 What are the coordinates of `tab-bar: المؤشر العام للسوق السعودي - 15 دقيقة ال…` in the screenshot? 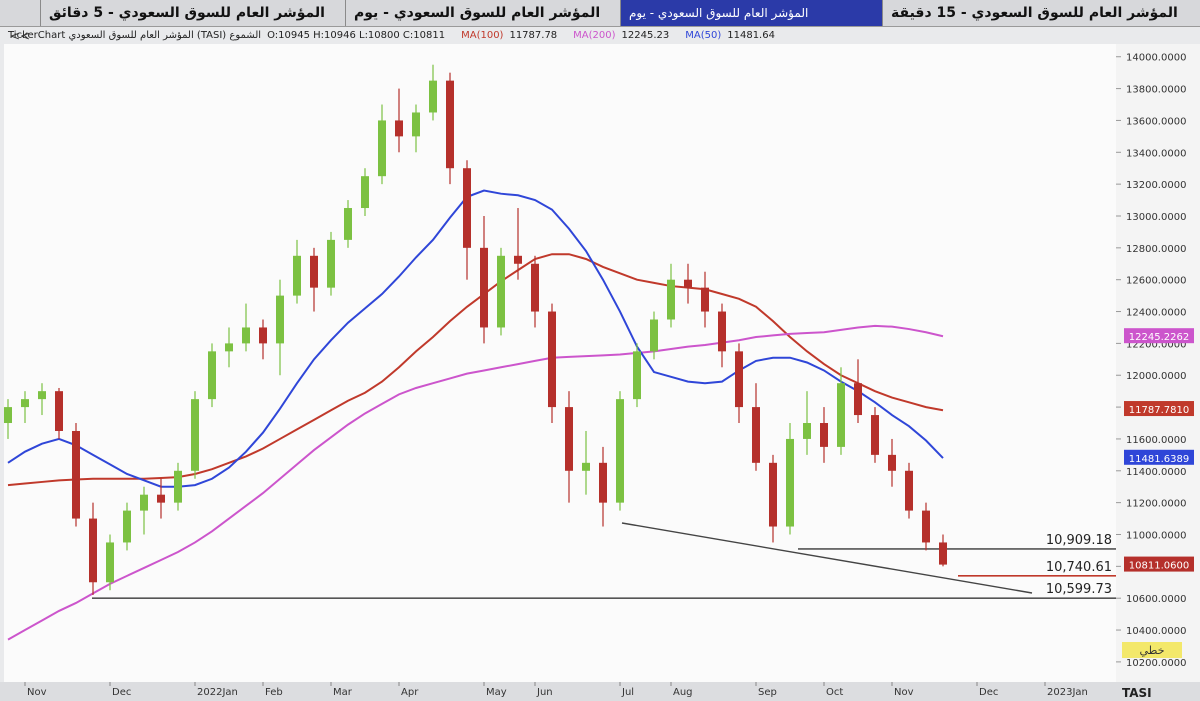 It's located at (600, 13).